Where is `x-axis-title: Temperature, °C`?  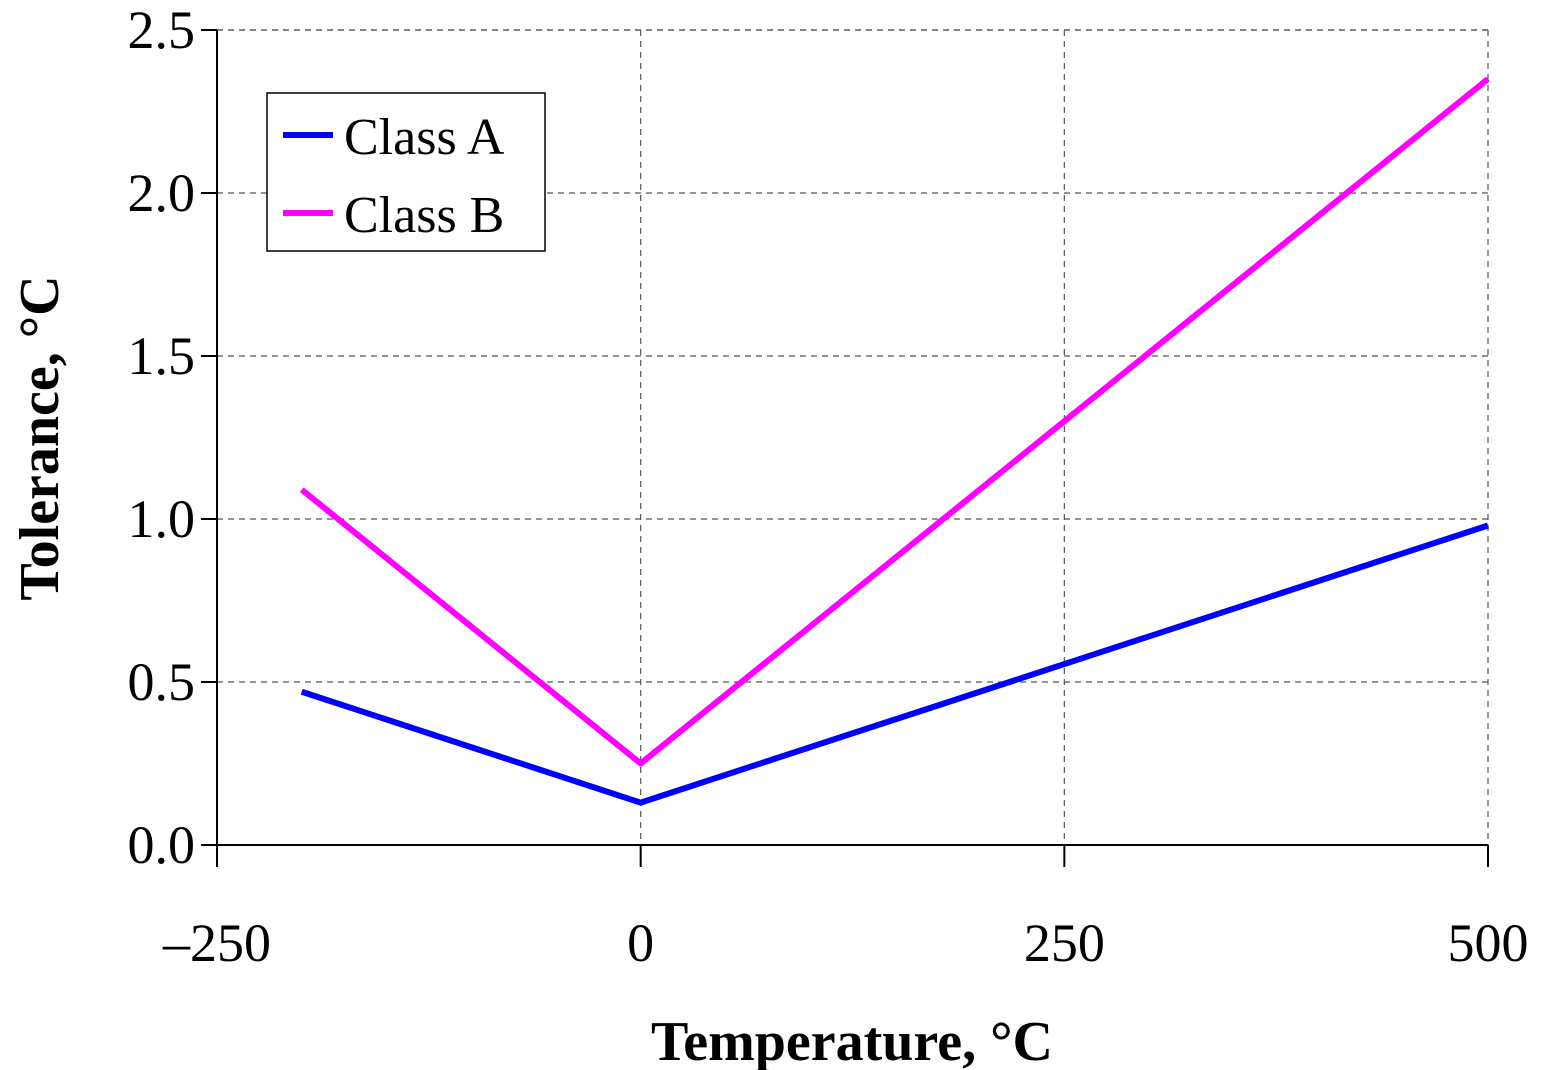
x-axis-title: Temperature, °C is located at coordinates (852, 1040).